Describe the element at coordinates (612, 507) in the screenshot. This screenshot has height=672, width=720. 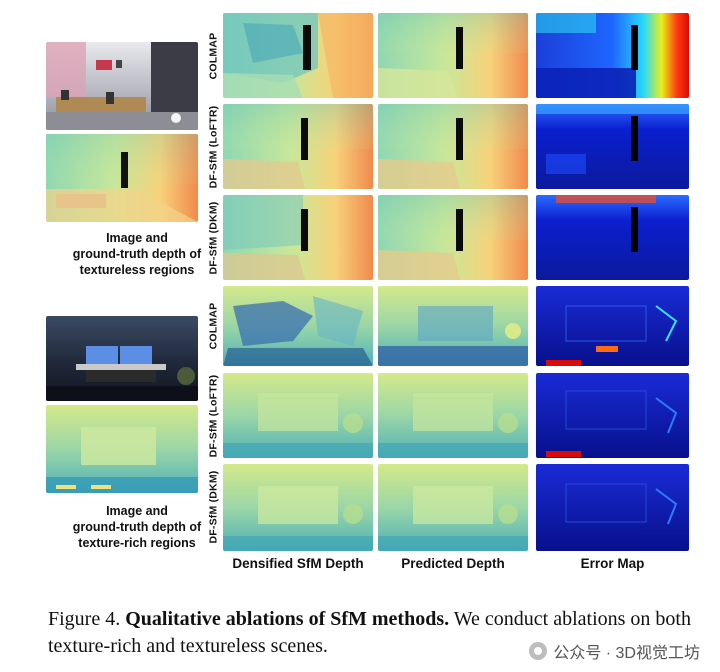
I see `dkm-error-map-texture-rich` at that location.